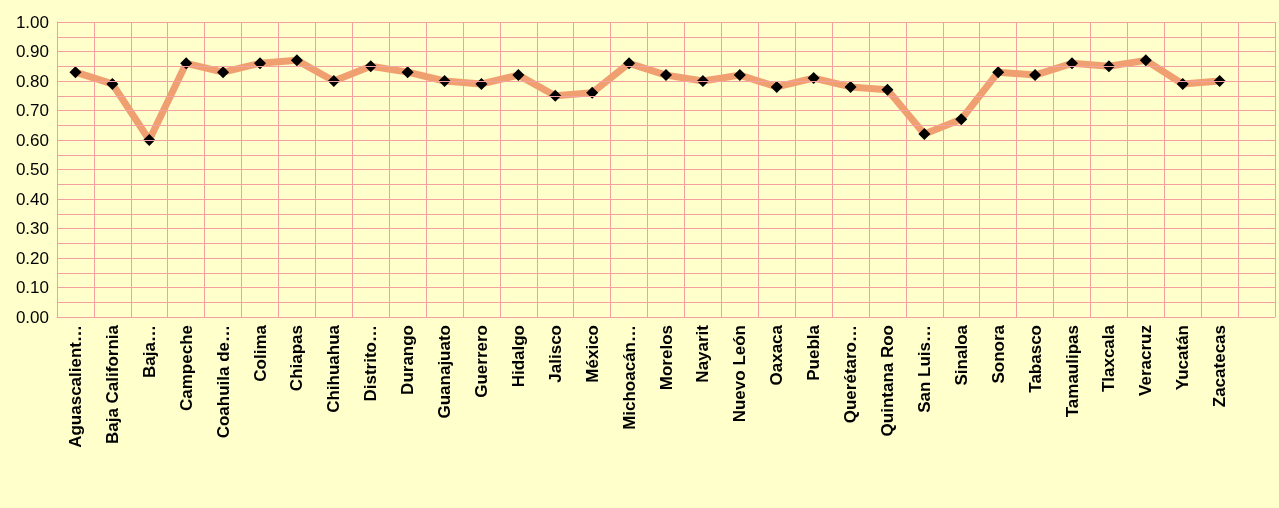  What do you see at coordinates (260, 353) in the screenshot?
I see `x-tick-label: Colima` at bounding box center [260, 353].